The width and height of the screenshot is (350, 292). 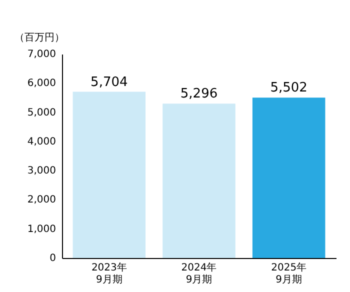 What do you see at coordinates (41, 112) in the screenshot?
I see `y-tick-label: 5,000` at bounding box center [41, 112].